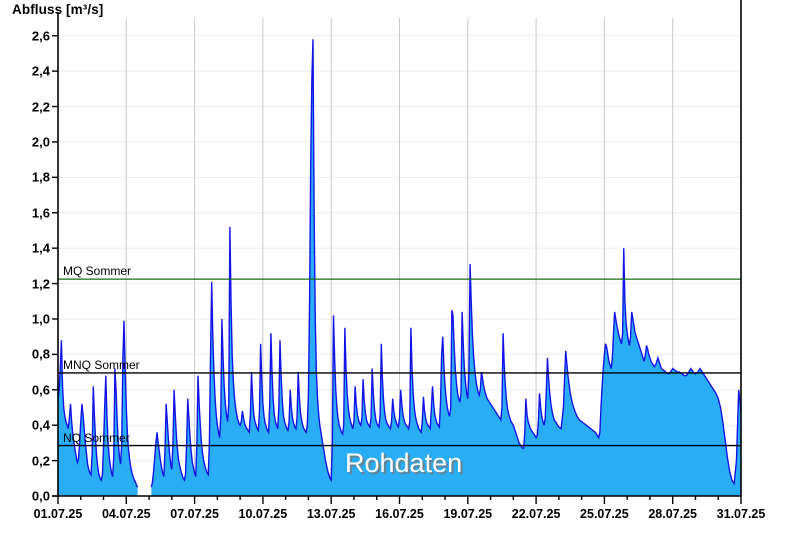 The image size is (800, 550). Describe the element at coordinates (40, 248) in the screenshot. I see `y-axis-tick-label: 1,4` at that location.